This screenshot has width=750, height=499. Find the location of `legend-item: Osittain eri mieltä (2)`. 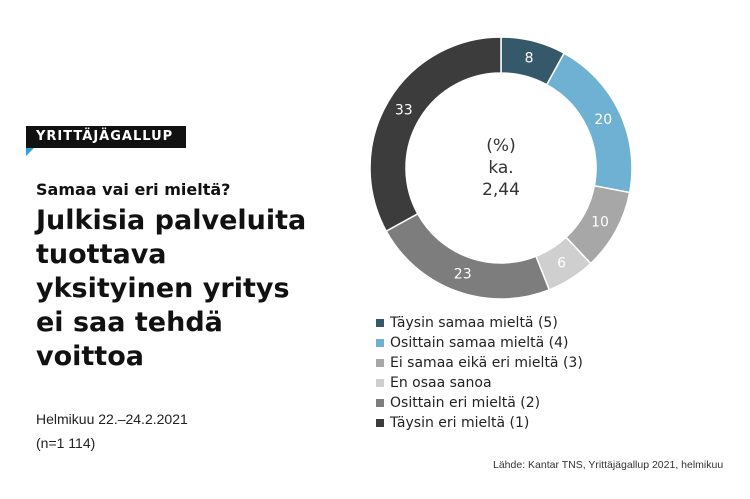

legend-item: Osittain eri mieltä (2) is located at coordinates (479, 403).